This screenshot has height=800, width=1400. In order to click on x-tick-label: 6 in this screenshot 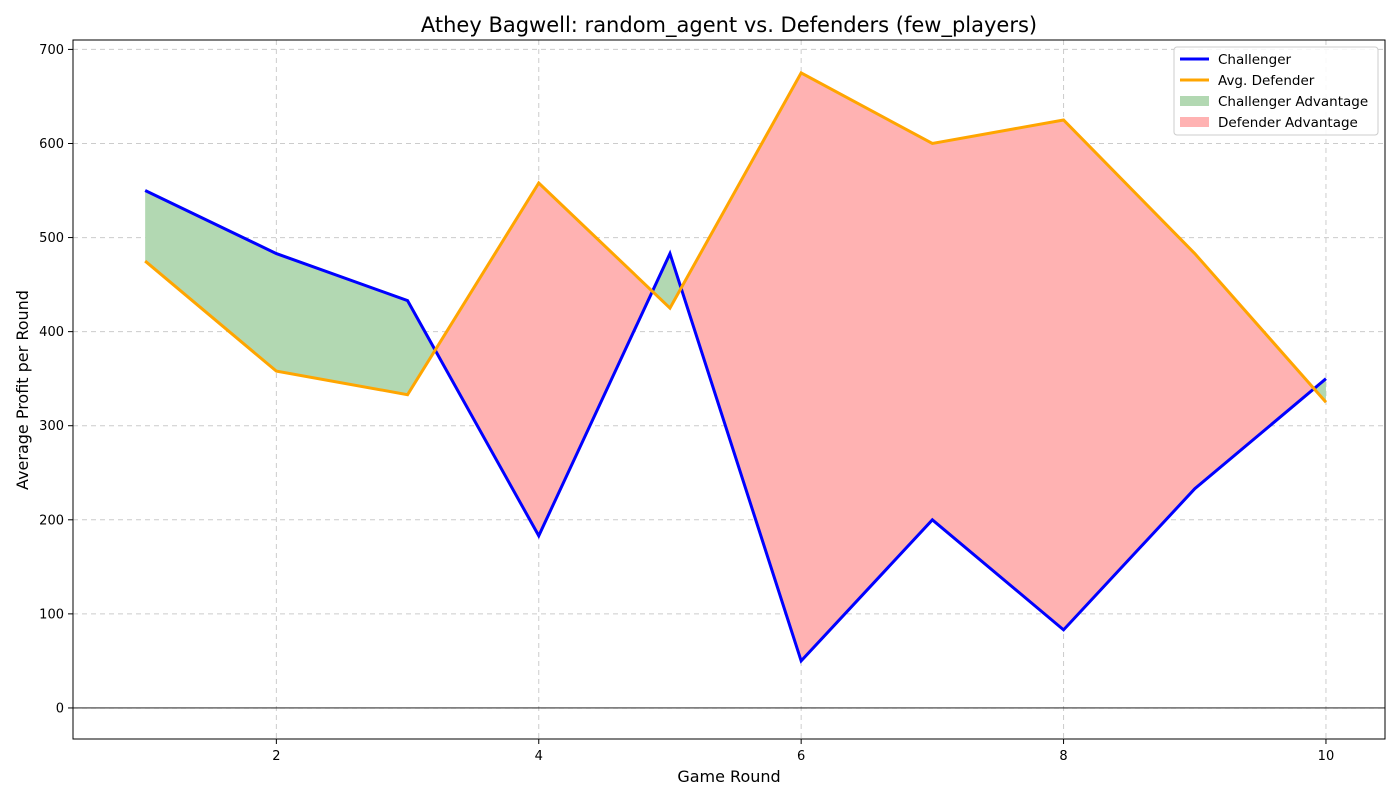, I will do `click(801, 756)`.